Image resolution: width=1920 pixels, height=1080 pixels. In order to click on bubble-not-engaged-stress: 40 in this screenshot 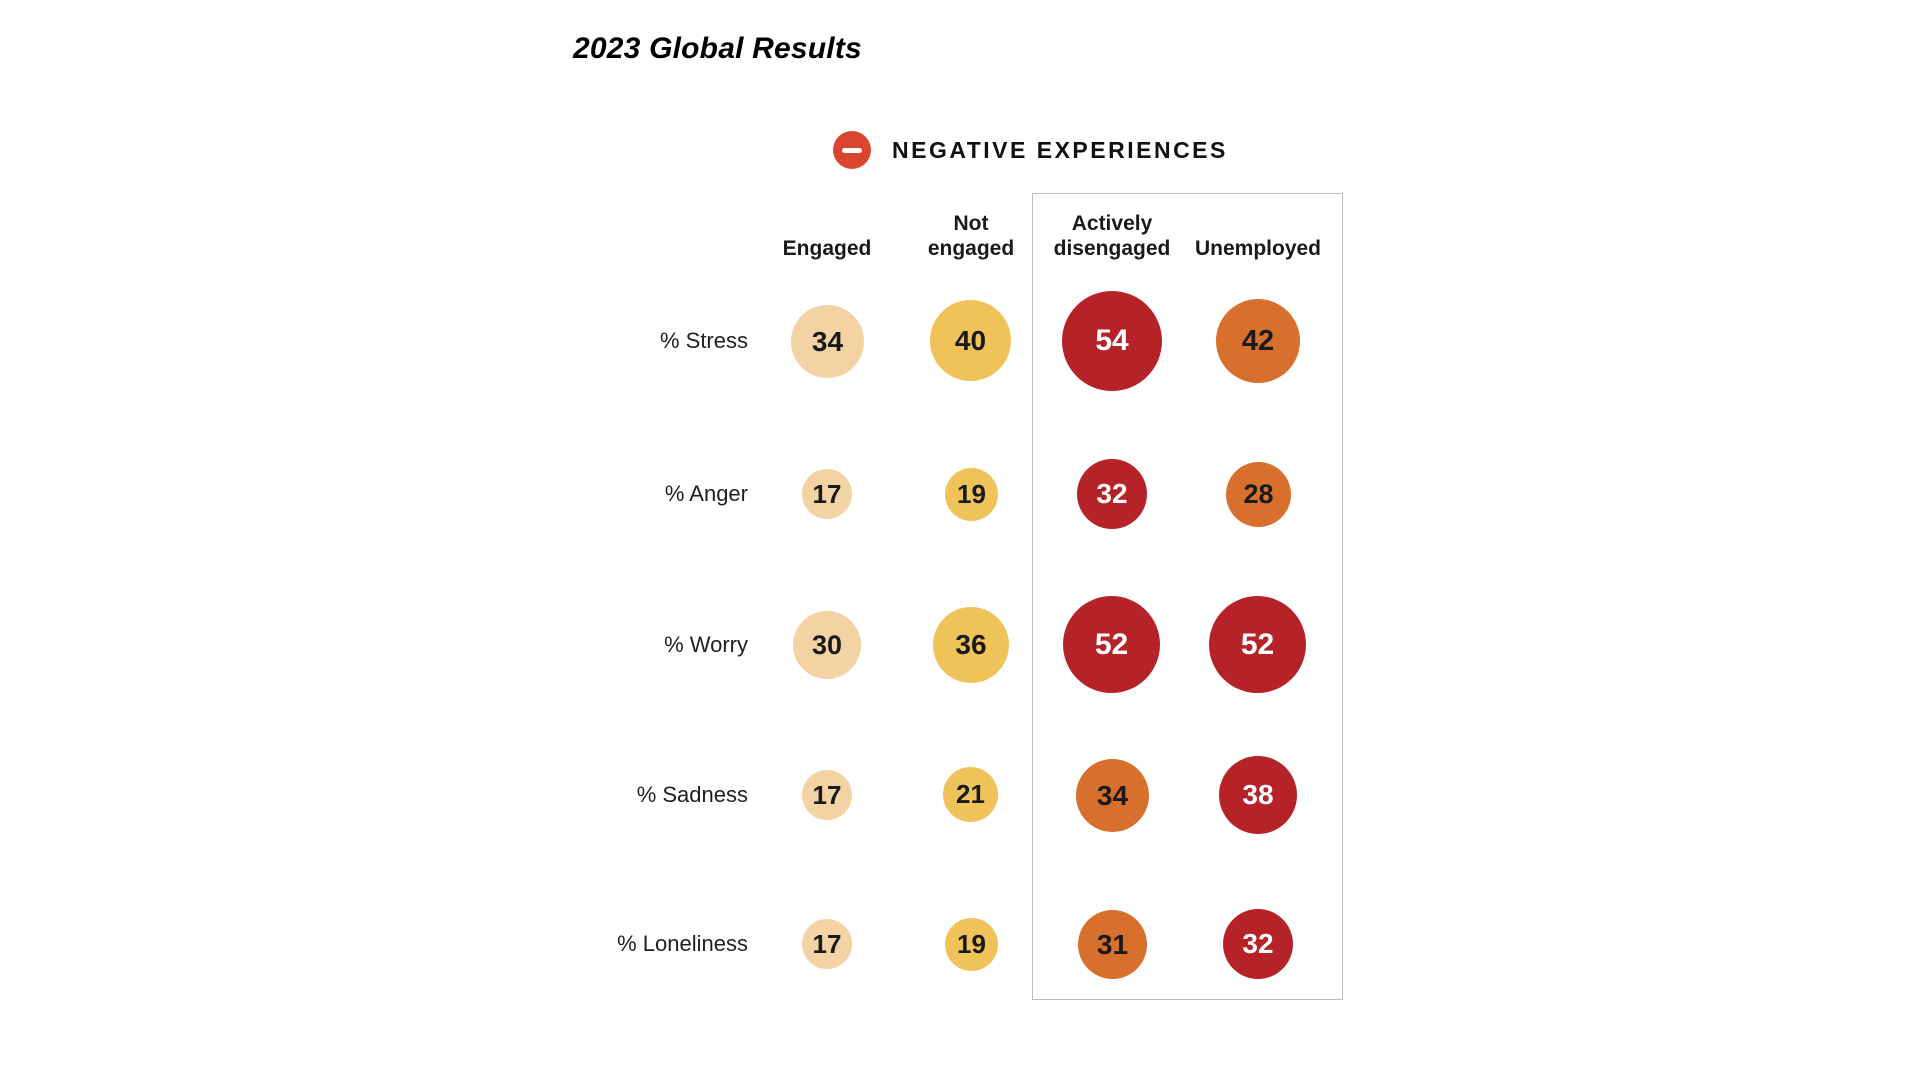, I will do `click(970, 340)`.